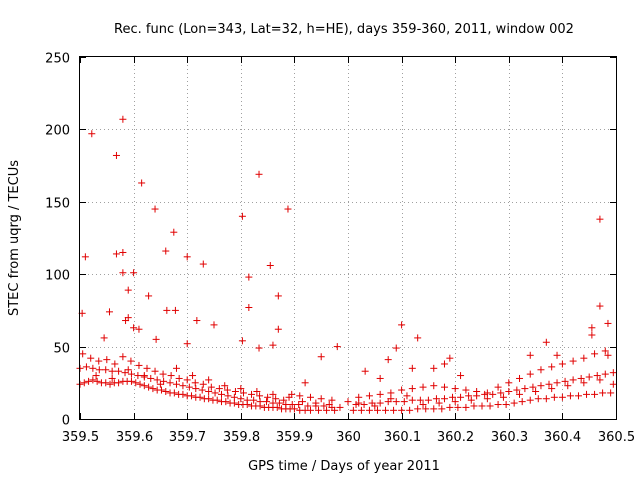 This screenshot has width=640, height=485. Describe the element at coordinates (57, 276) in the screenshot. I see `y-tick-label: 100` at that location.